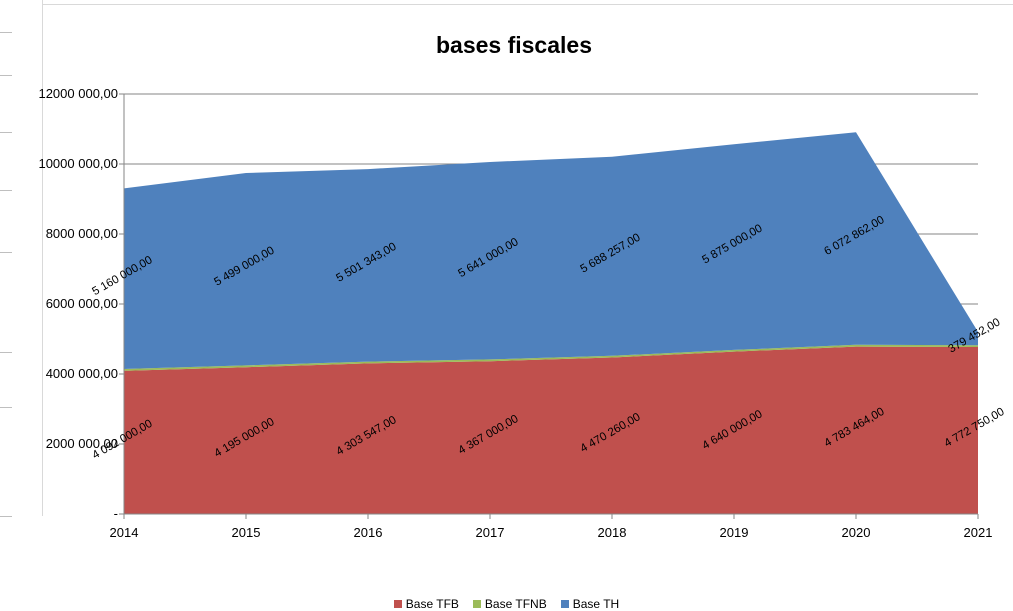 This screenshot has width=1013, height=611. Describe the element at coordinates (551, 357) in the screenshot. I see `area-base-tfnb` at that location.